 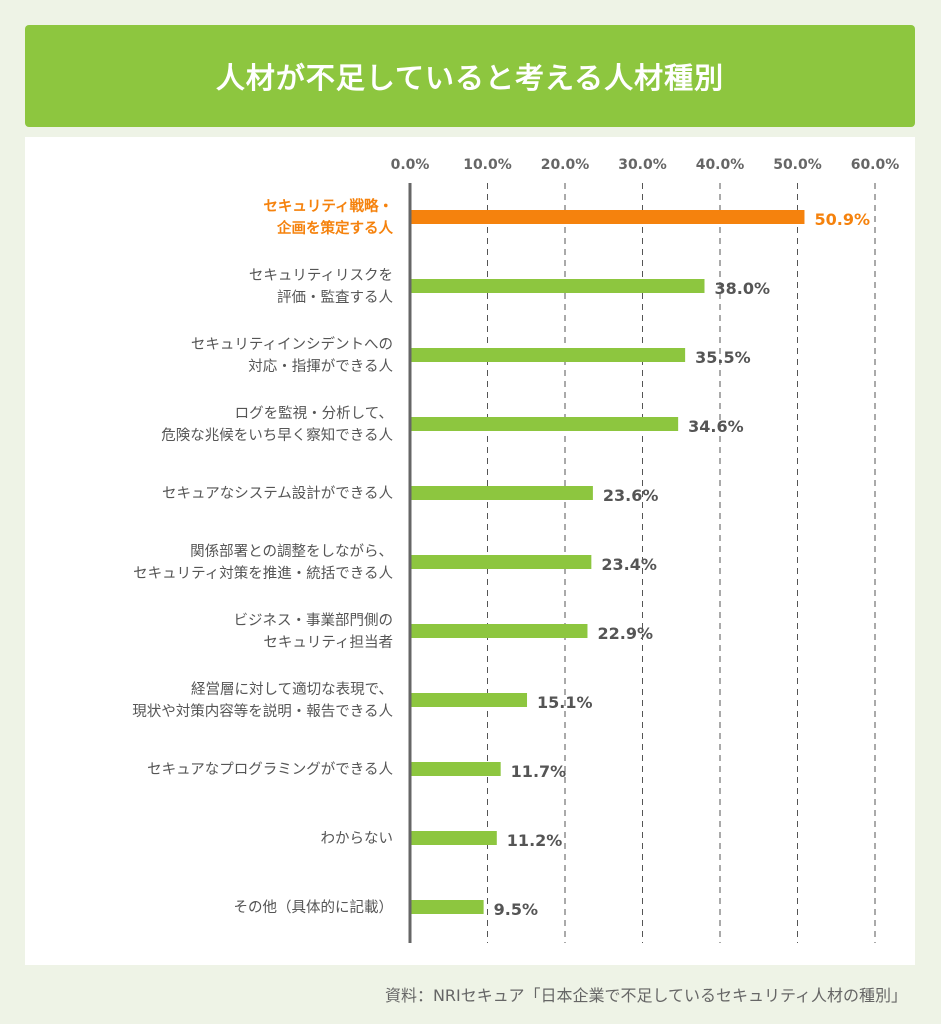 I want to click on category-label-line: 企画を策定する人, so click(x=334, y=228).